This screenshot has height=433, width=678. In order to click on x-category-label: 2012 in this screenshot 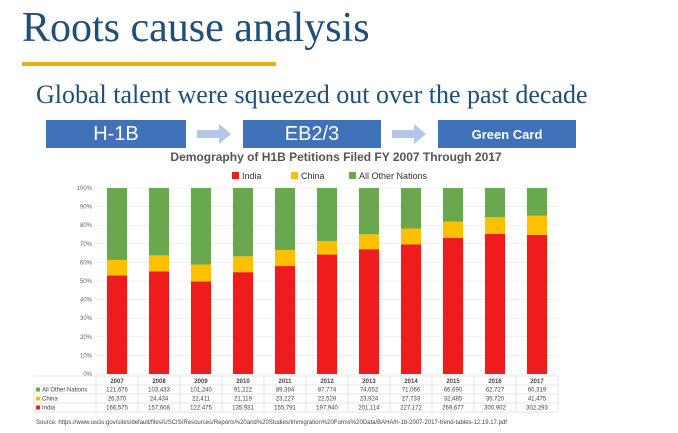, I will do `click(327, 382)`.